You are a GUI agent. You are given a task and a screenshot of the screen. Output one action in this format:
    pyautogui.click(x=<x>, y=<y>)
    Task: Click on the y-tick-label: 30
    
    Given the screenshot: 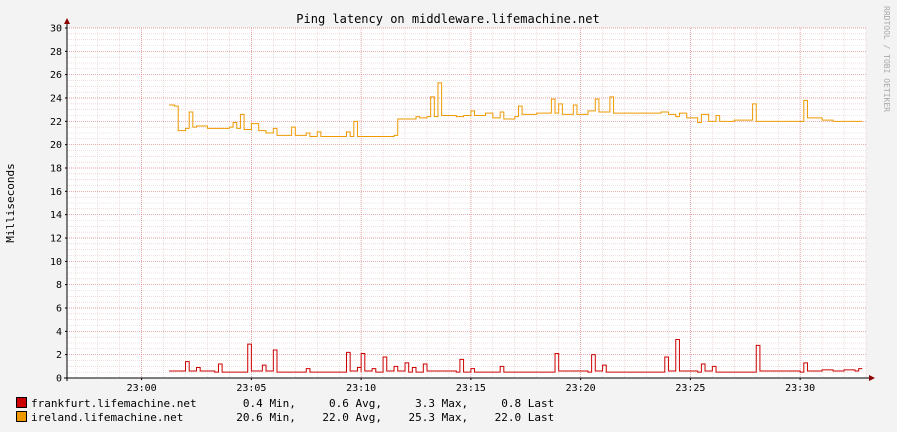 What is the action you would take?
    pyautogui.click(x=56, y=29)
    